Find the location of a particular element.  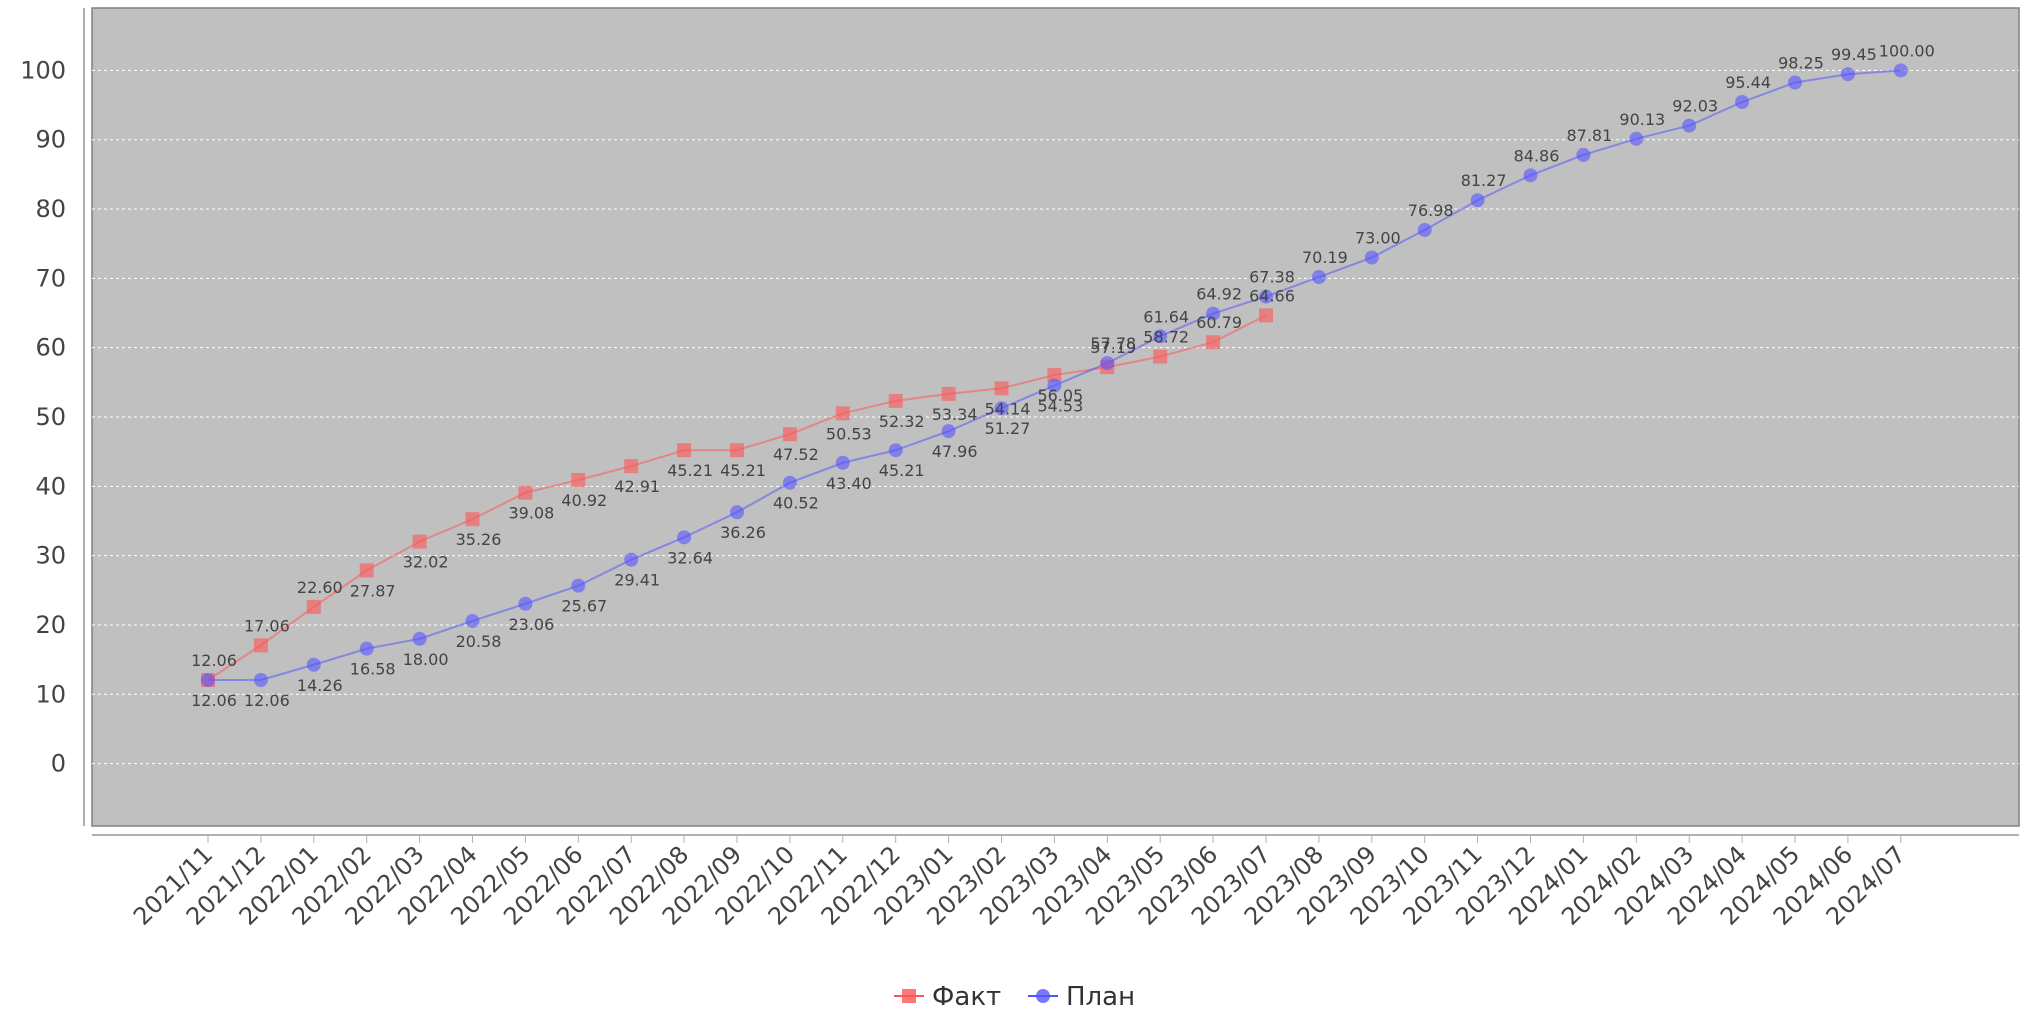

data-label-fakt: 53.34 is located at coordinates (955, 414).